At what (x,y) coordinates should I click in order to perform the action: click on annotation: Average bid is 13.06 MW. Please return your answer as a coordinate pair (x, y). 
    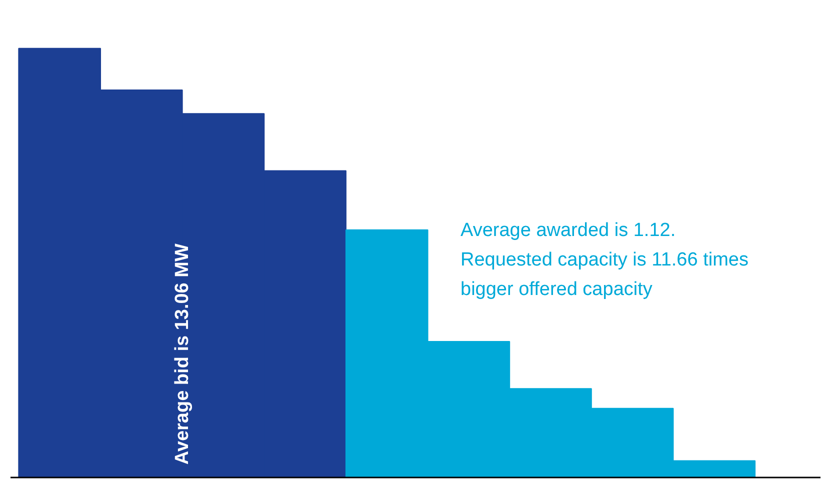
    Looking at the image, I should click on (182, 354).